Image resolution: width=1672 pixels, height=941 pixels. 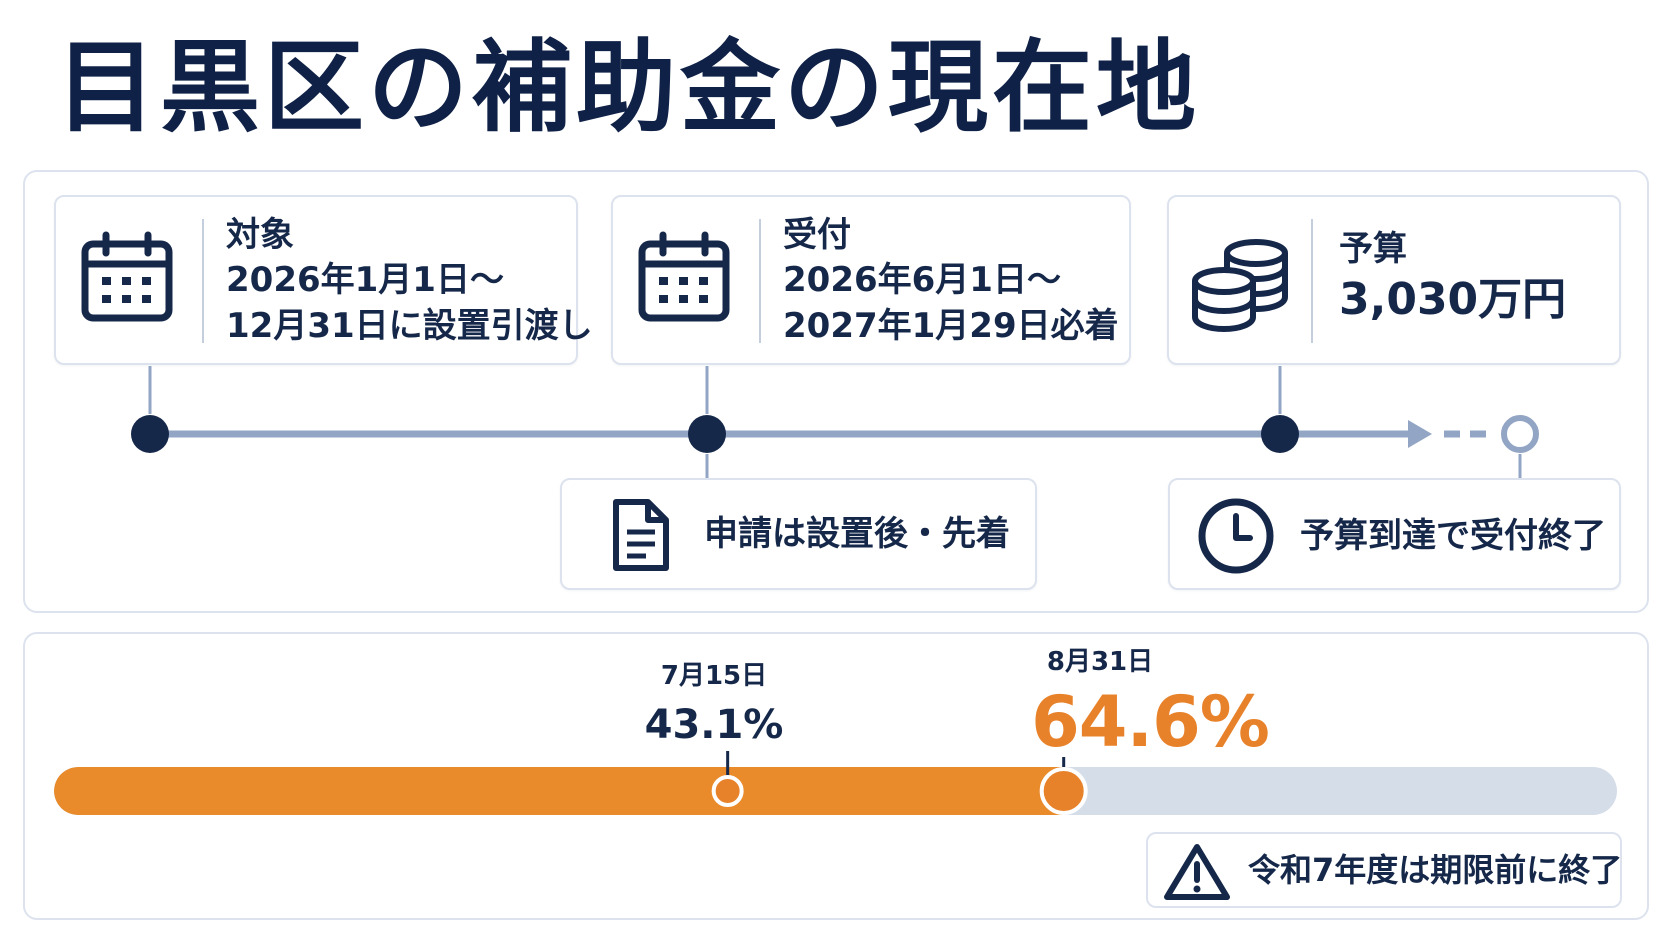 I want to click on target-period-card: 対象 2026年1月1日～ 12月31日に設置引渡し, so click(x=323, y=280).